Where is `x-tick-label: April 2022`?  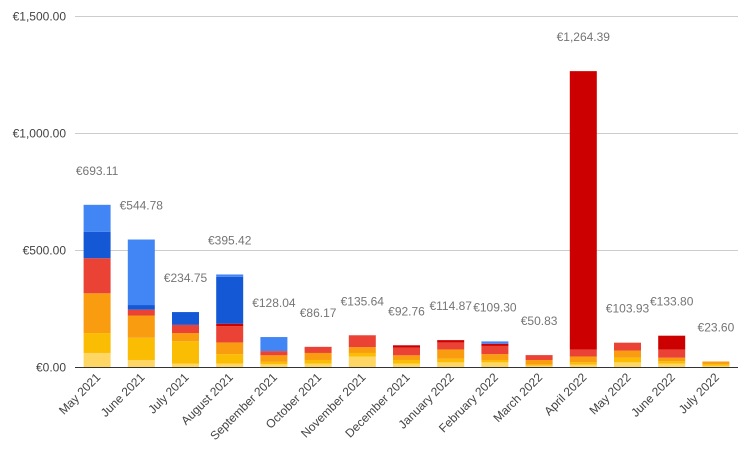
x-tick-label: April 2022 is located at coordinates (565, 394).